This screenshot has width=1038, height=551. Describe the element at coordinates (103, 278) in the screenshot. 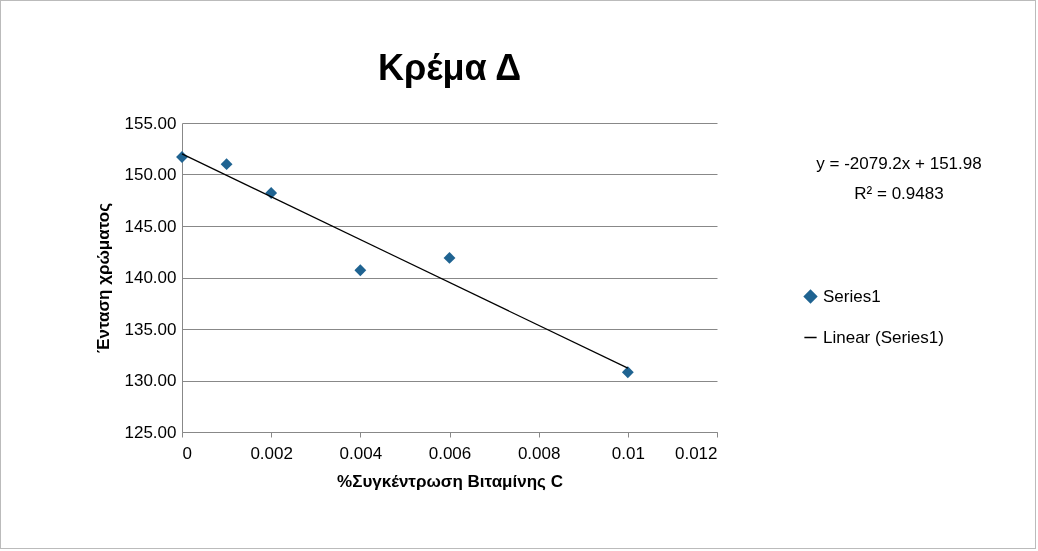

I see `y-axis-title: Ένταση χρώματος` at that location.